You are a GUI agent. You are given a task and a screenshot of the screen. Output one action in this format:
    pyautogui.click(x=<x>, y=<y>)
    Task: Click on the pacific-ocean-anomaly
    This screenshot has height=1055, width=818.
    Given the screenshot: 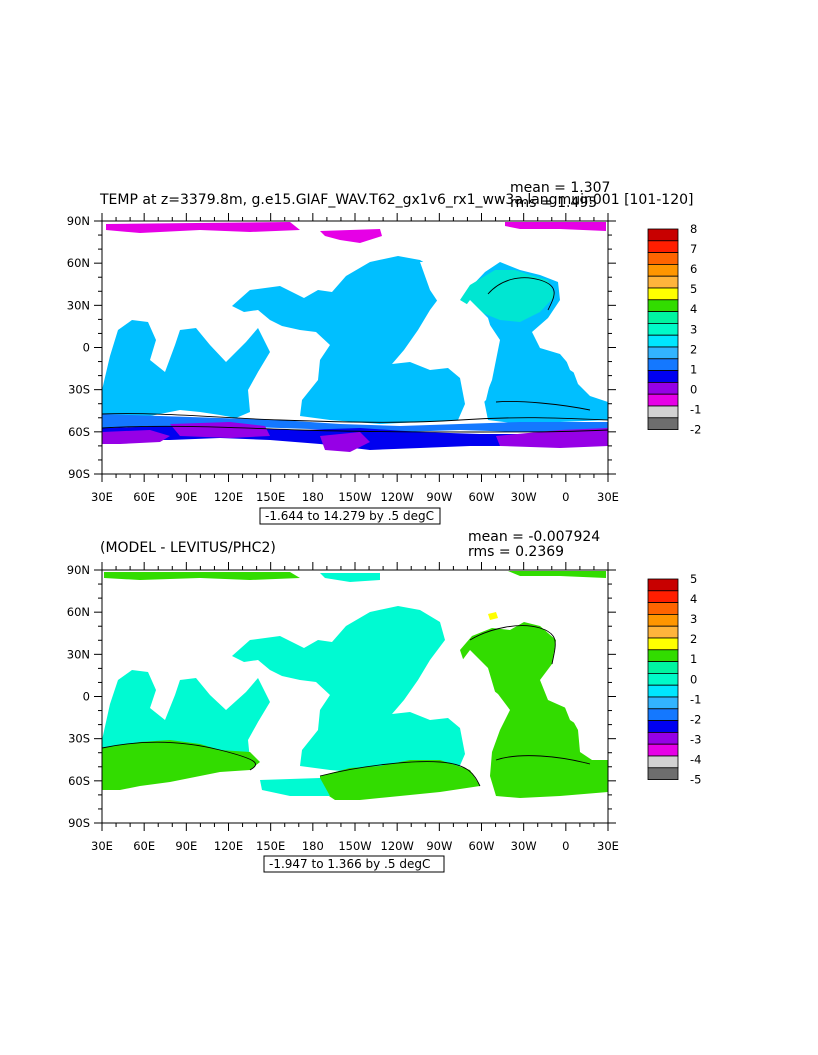 What is the action you would take?
    pyautogui.click(x=348, y=690)
    